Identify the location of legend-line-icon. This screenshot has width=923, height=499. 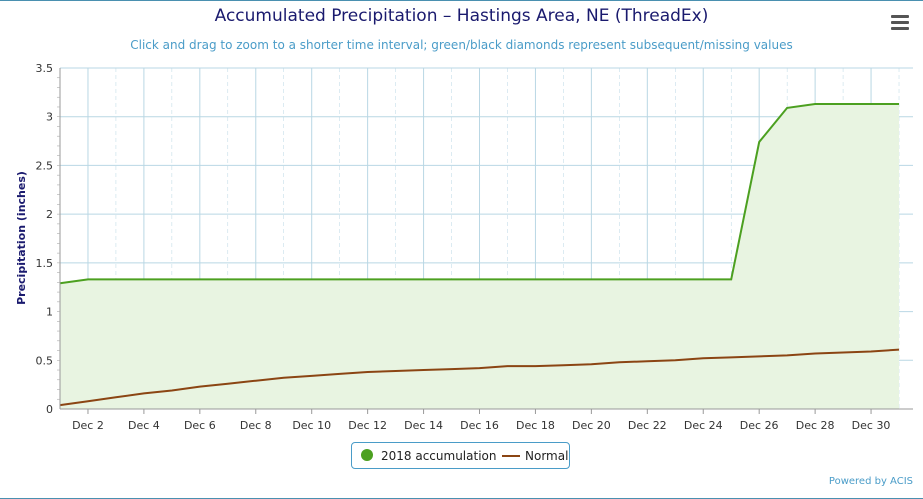
(511, 456).